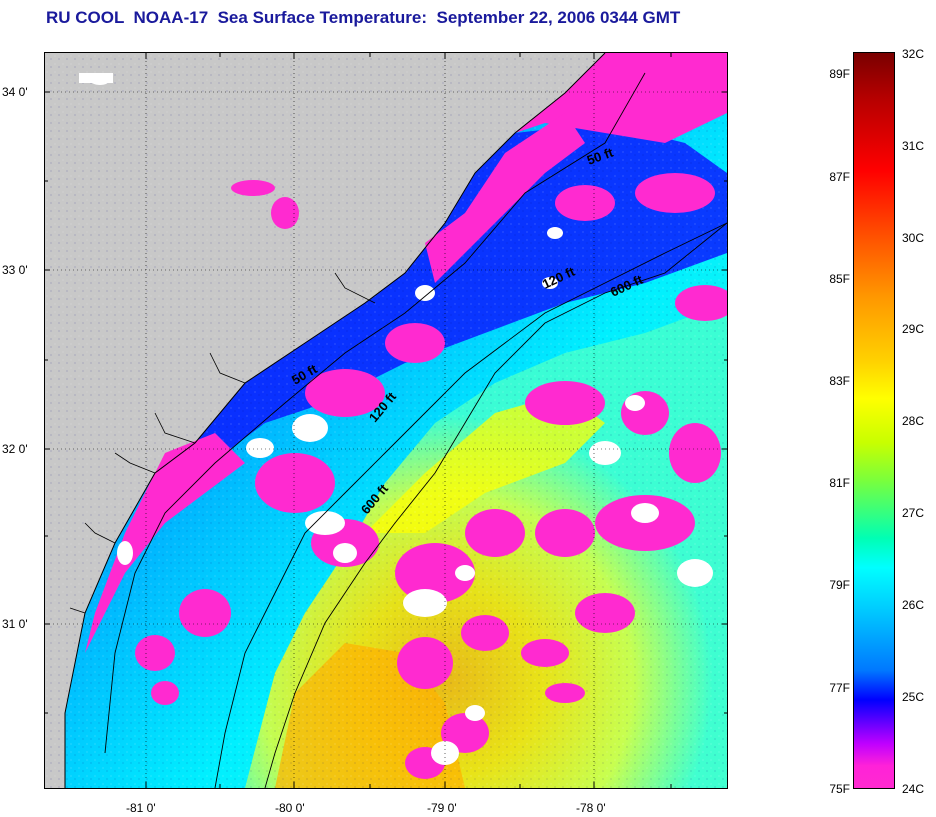  What do you see at coordinates (913, 421) in the screenshot?
I see `colorbar-celsius-label: 28C` at bounding box center [913, 421].